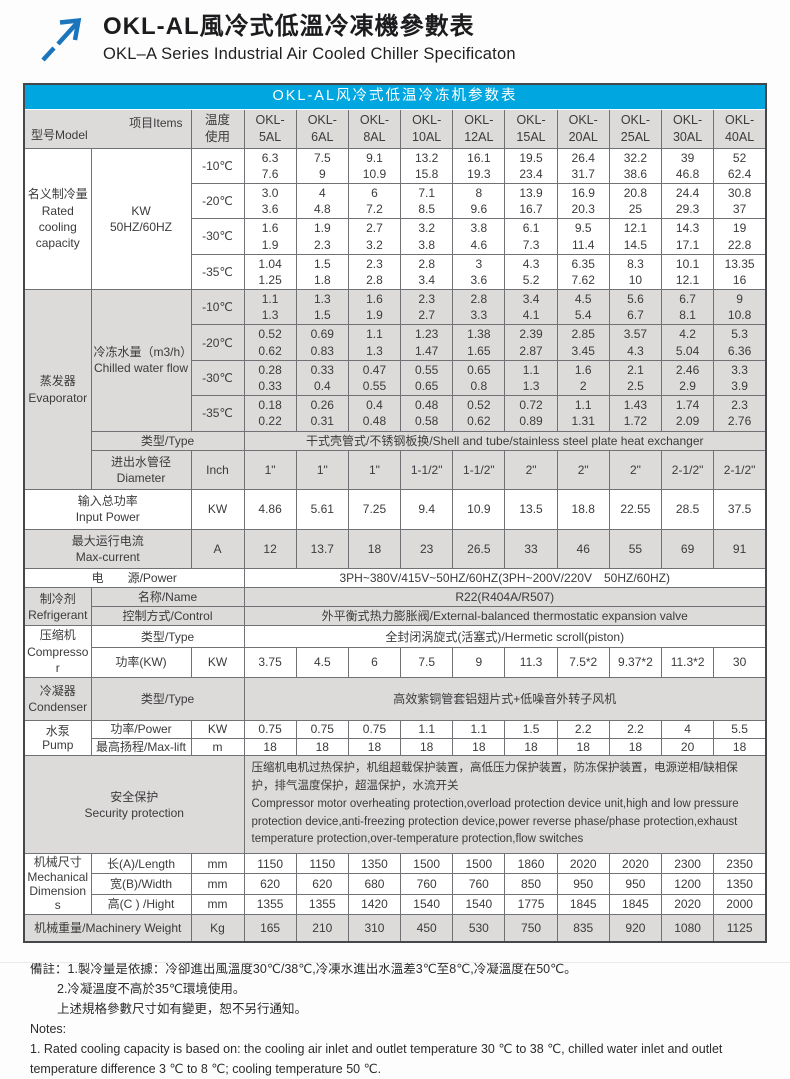 This screenshot has height=1079, width=790. What do you see at coordinates (583, 378) in the screenshot?
I see `cell-v2: 1.6 2` at bounding box center [583, 378].